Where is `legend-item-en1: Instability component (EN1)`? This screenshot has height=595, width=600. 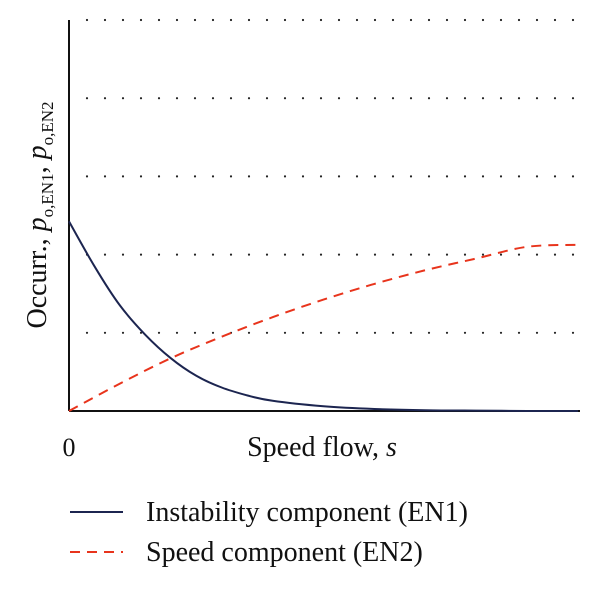
legend-item-en1: Instability component (EN1) is located at coordinates (269, 512).